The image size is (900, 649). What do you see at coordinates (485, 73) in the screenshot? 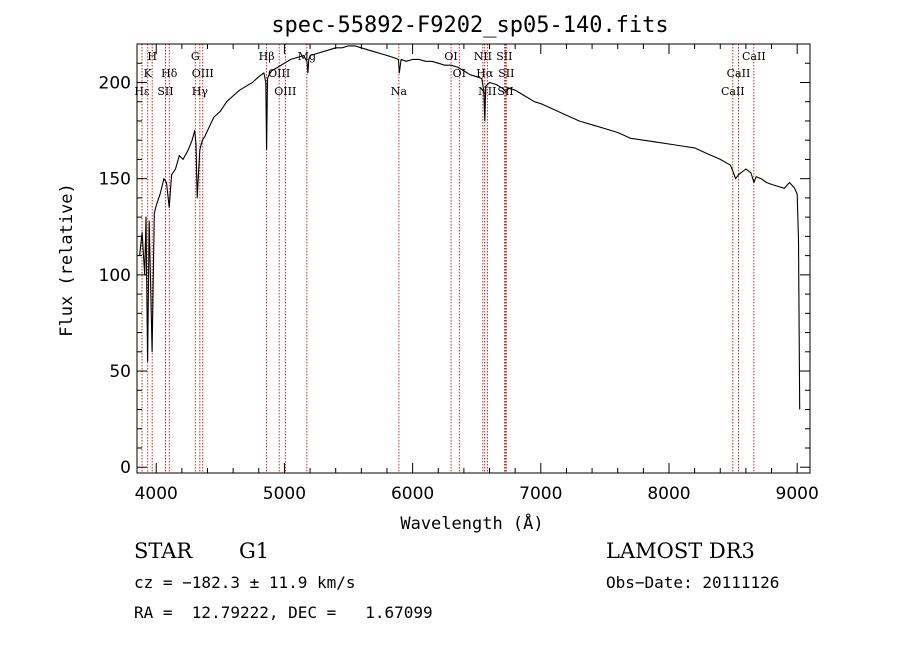
I see `spectral-line-label: Hα` at bounding box center [485, 73].